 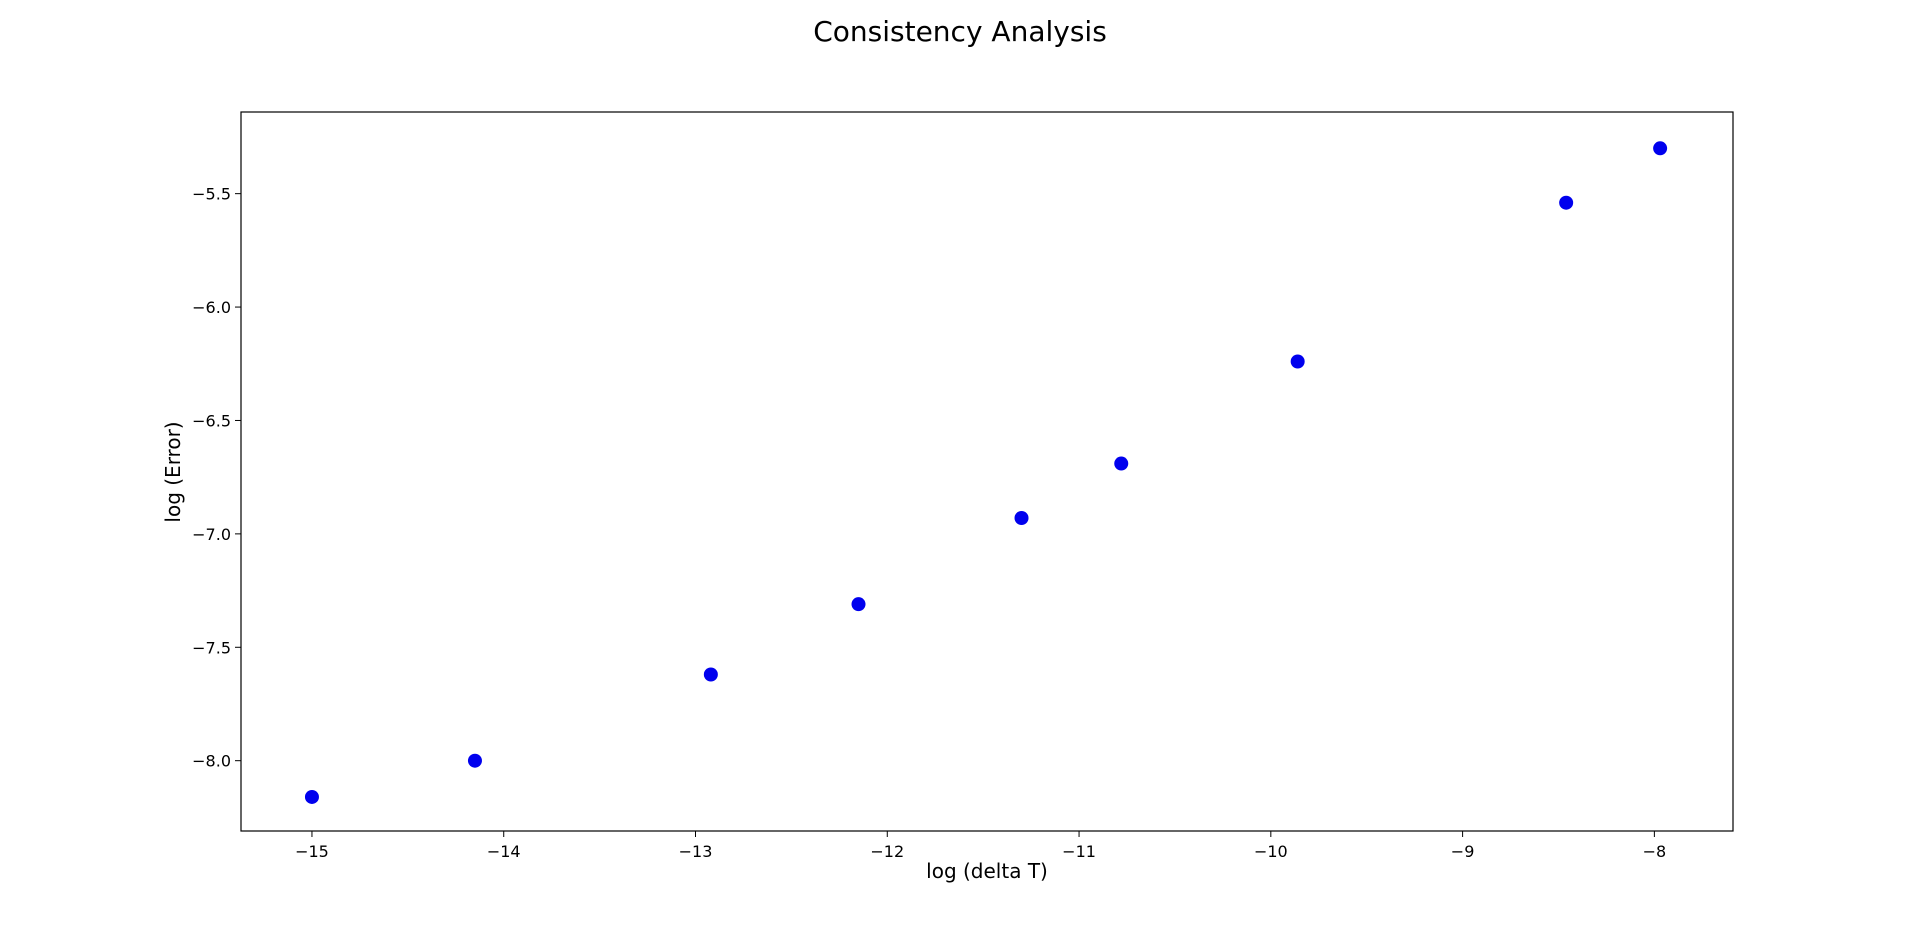 I want to click on y-tick-label: −6.5, so click(x=211, y=420).